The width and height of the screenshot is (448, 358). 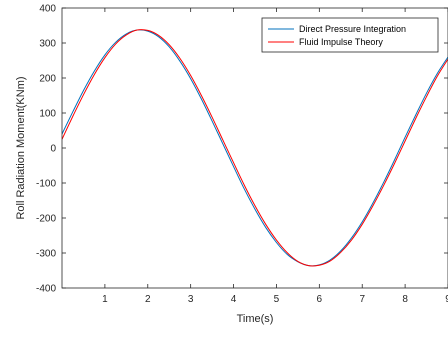 I want to click on x-tick-label: 8, so click(x=405, y=299).